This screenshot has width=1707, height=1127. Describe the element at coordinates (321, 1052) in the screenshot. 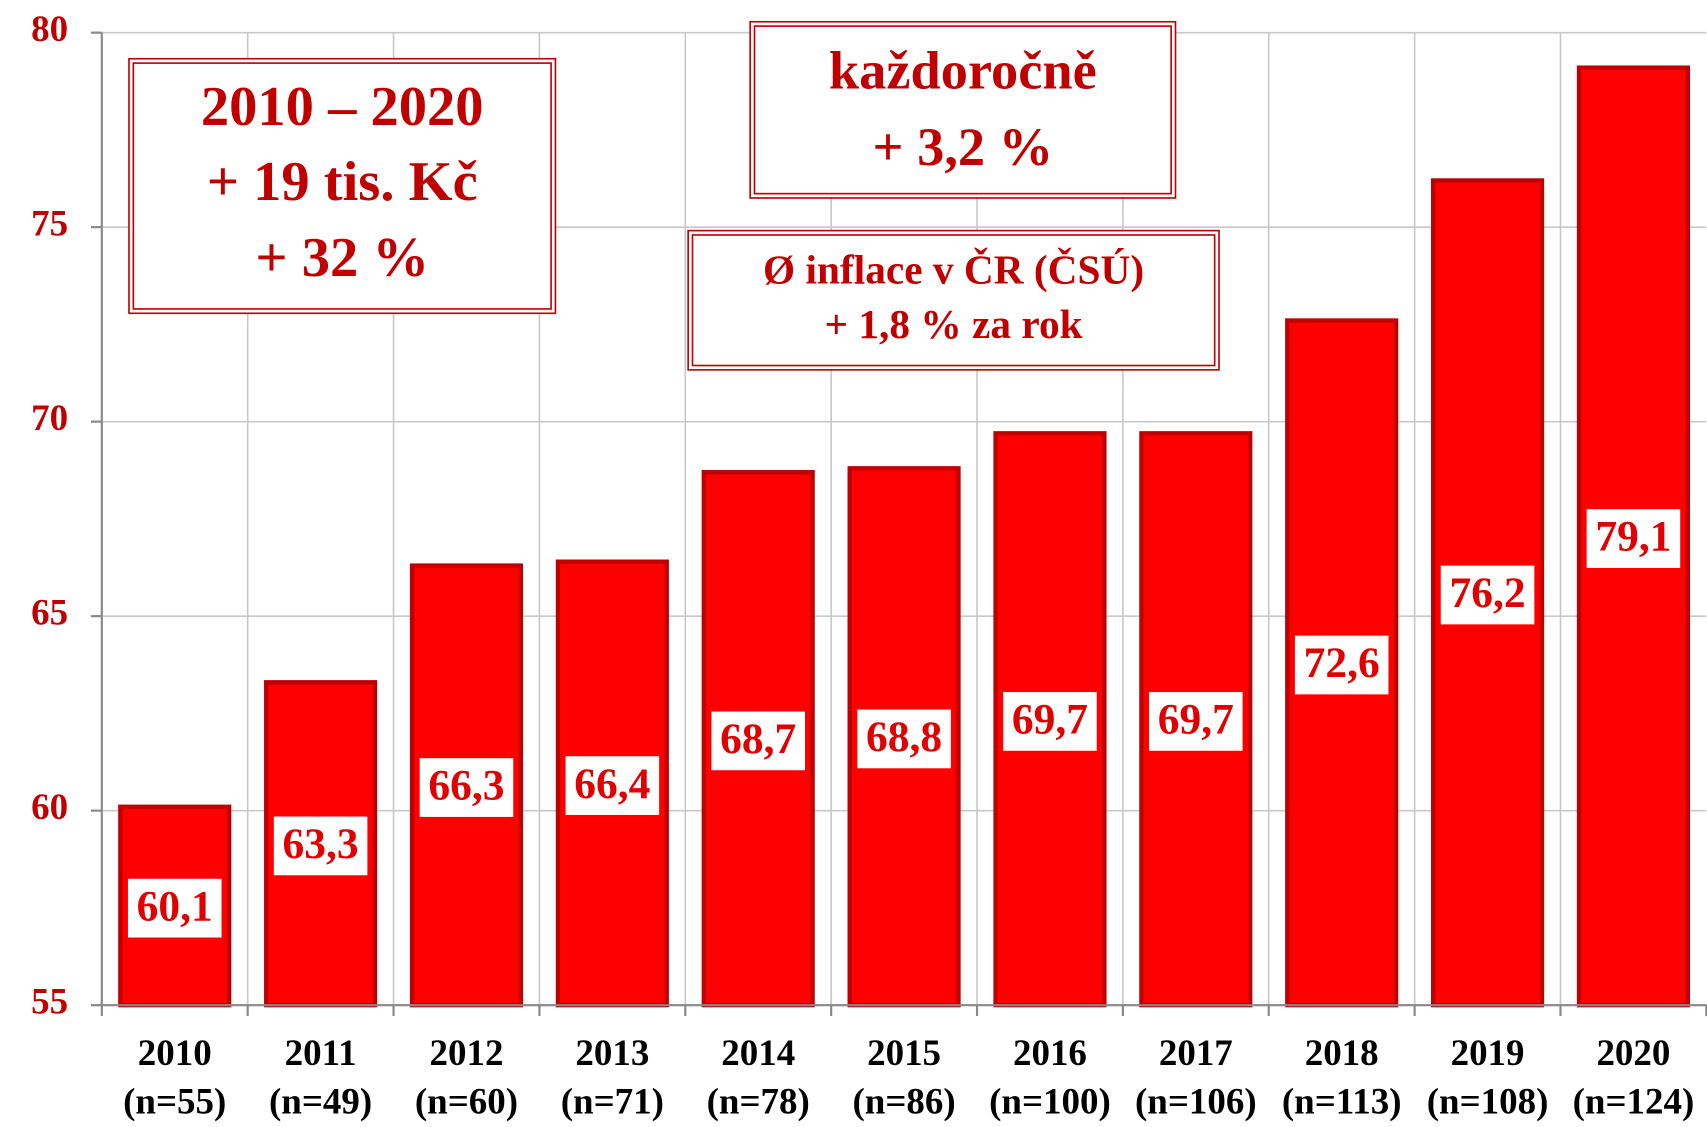

I see `x-tick-label: 2011` at that location.